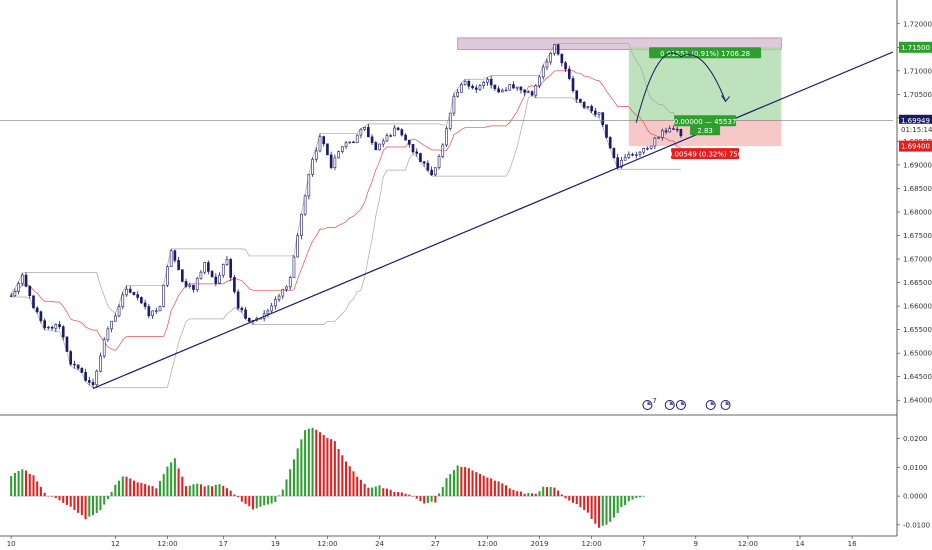 The height and width of the screenshot is (550, 932). What do you see at coordinates (705, 130) in the screenshot?
I see `ratio-label: 2.83` at bounding box center [705, 130].